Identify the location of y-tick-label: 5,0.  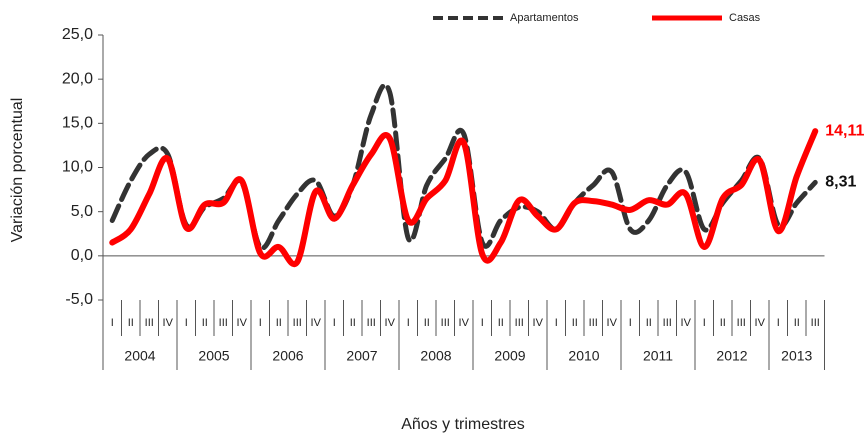
(82, 211).